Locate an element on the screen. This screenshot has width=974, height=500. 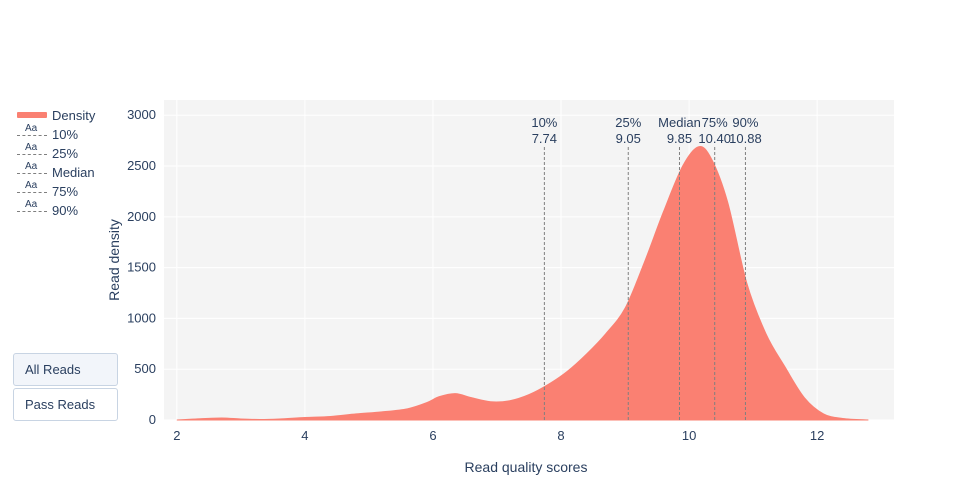
quantile-label: 90% is located at coordinates (745, 122).